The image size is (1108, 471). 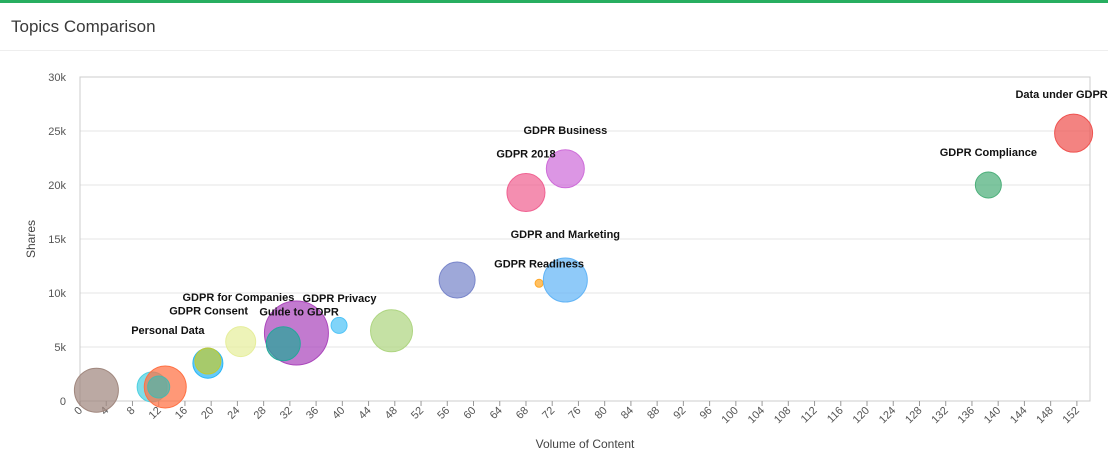 What do you see at coordinates (312, 413) in the screenshot?
I see `x-tick-label: 36` at bounding box center [312, 413].